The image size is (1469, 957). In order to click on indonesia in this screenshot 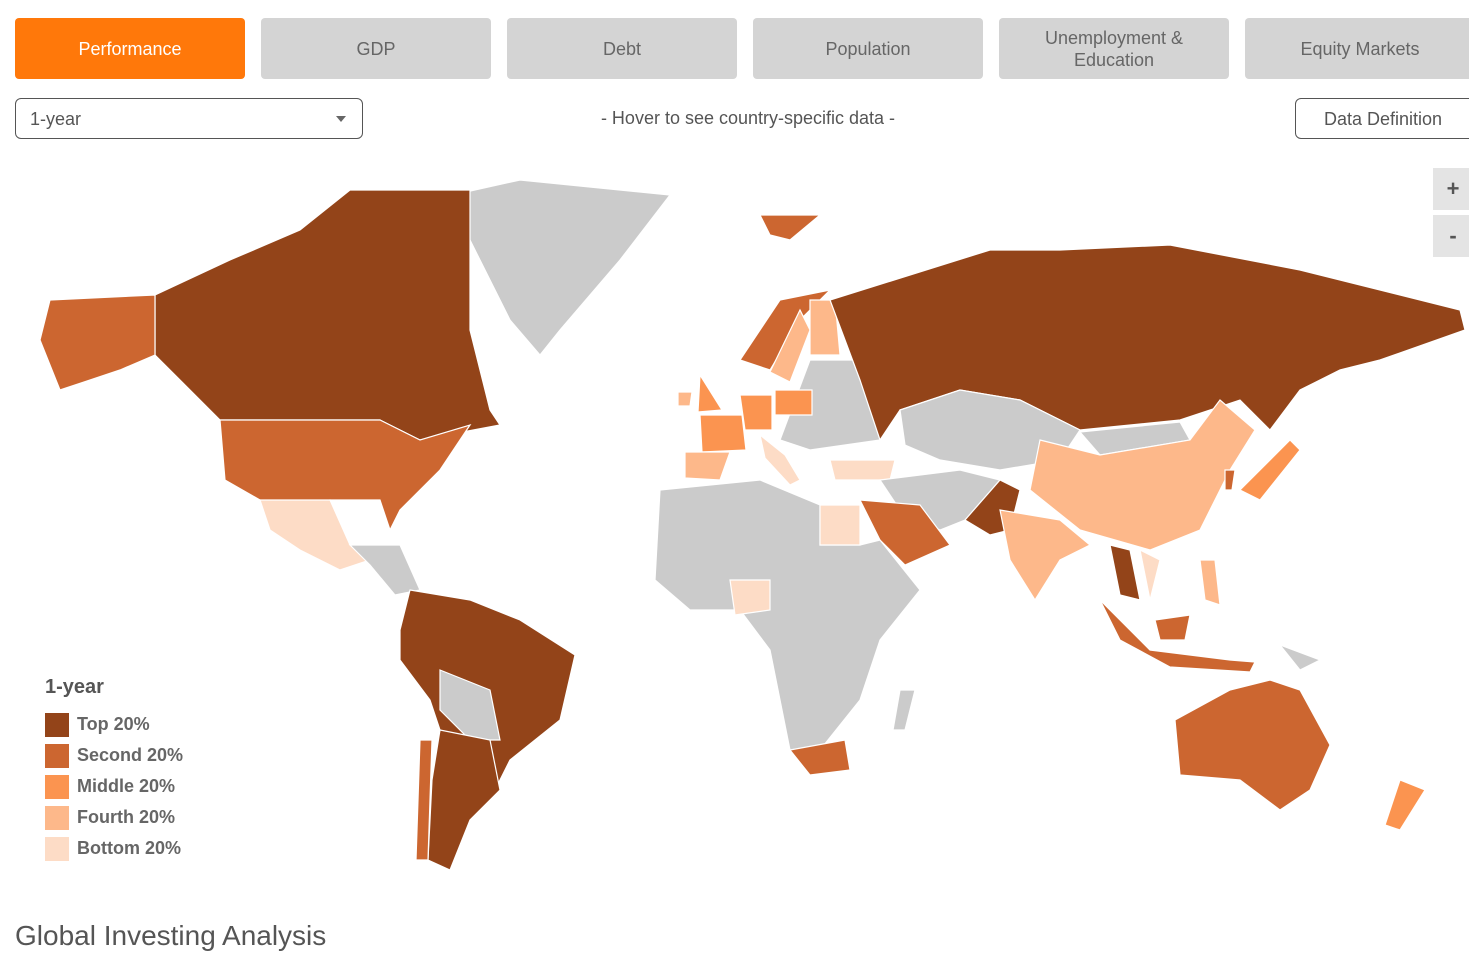, I will do `click(1177, 636)`.